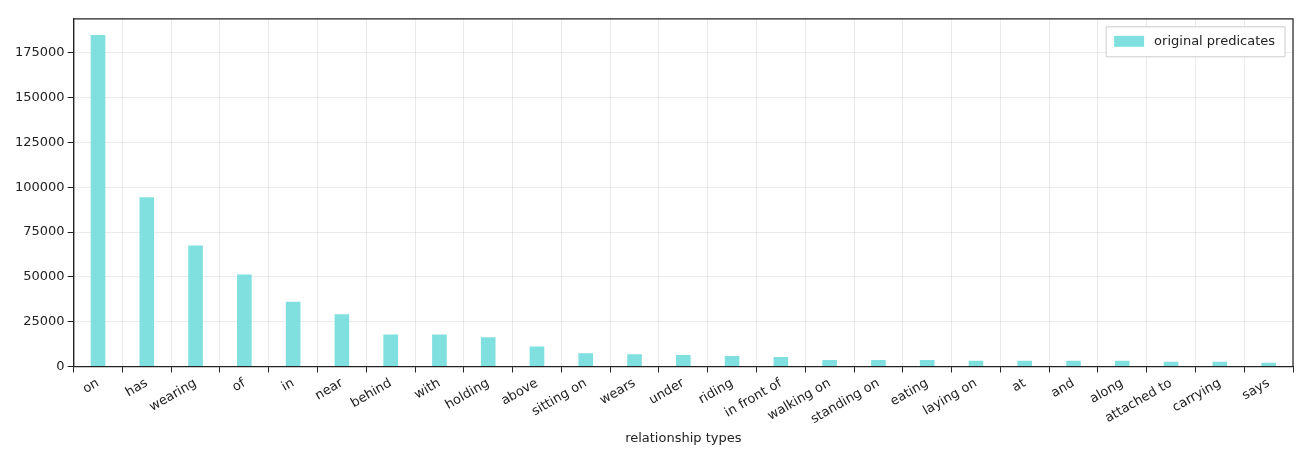 This screenshot has width=1307, height=458. Describe the element at coordinates (39, 97) in the screenshot. I see `y-tick-label: 150000` at that location.